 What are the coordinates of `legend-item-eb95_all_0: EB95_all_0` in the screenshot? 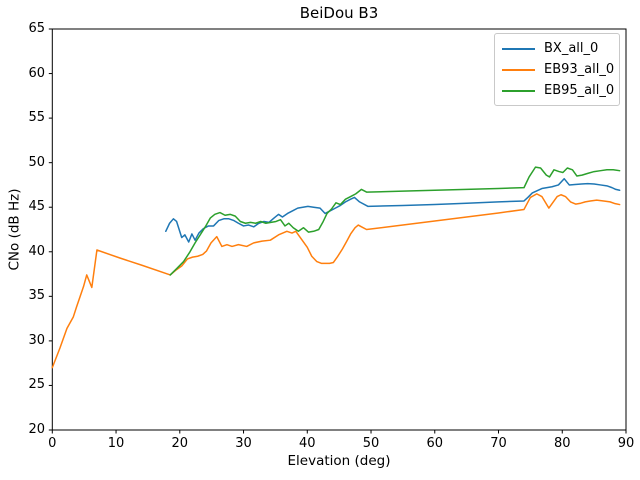 It's located at (558, 90).